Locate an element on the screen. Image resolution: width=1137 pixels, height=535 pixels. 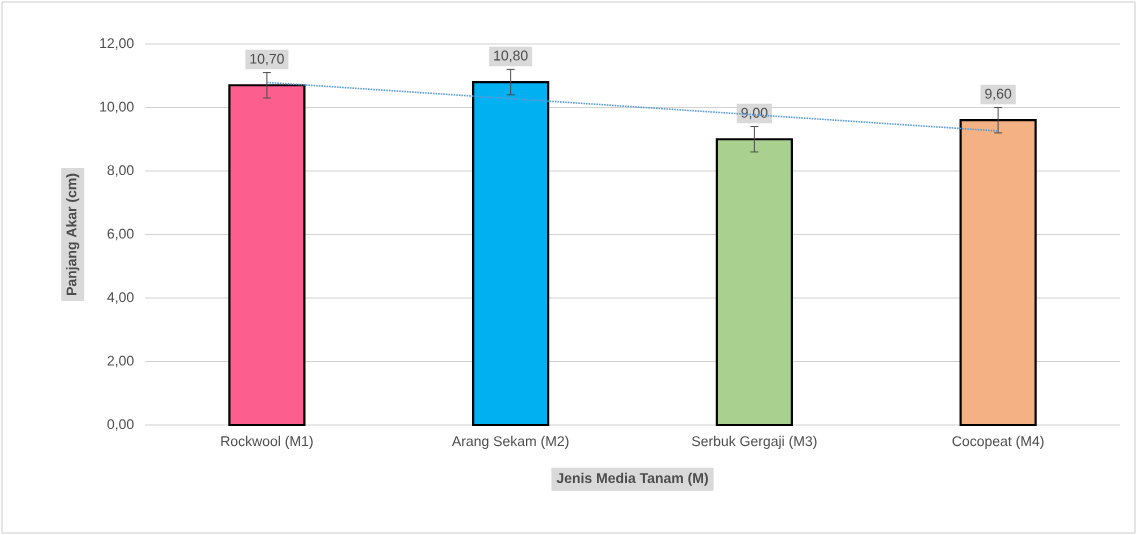
x-tick-label: Cocopeat (M4) is located at coordinates (998, 442).